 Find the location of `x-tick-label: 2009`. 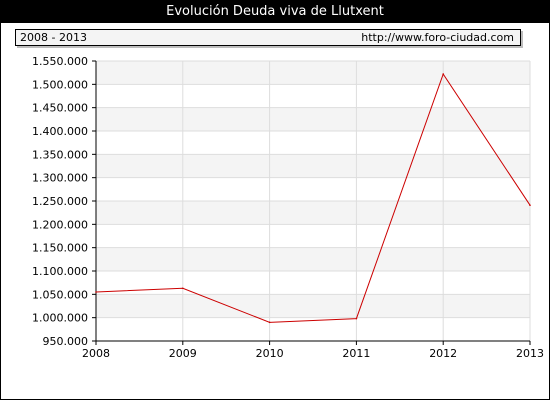

x-tick-label: 2009 is located at coordinates (183, 353).